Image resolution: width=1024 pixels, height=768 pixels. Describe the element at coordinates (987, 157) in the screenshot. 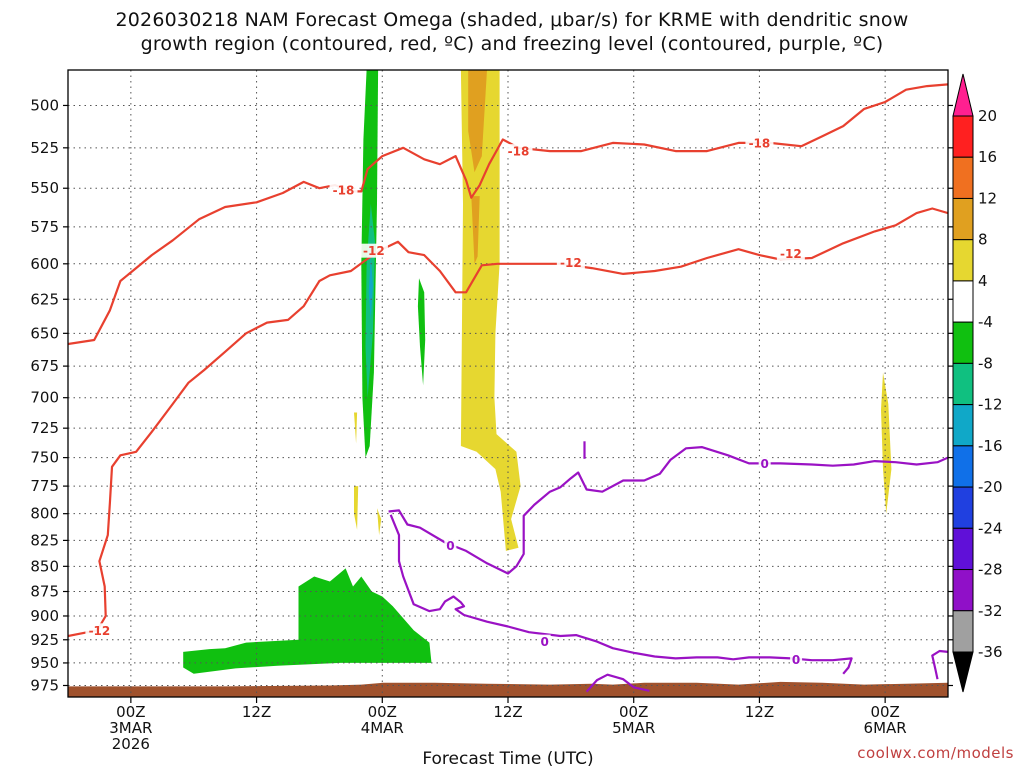

I see `colorbar-label-1: 16` at that location.